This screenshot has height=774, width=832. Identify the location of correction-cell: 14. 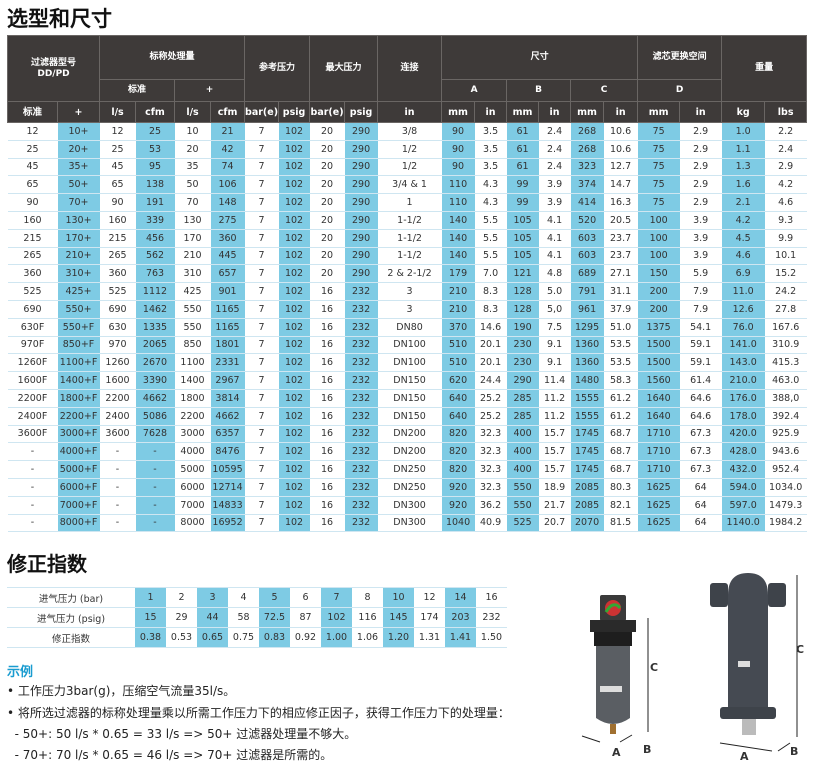
(460, 597).